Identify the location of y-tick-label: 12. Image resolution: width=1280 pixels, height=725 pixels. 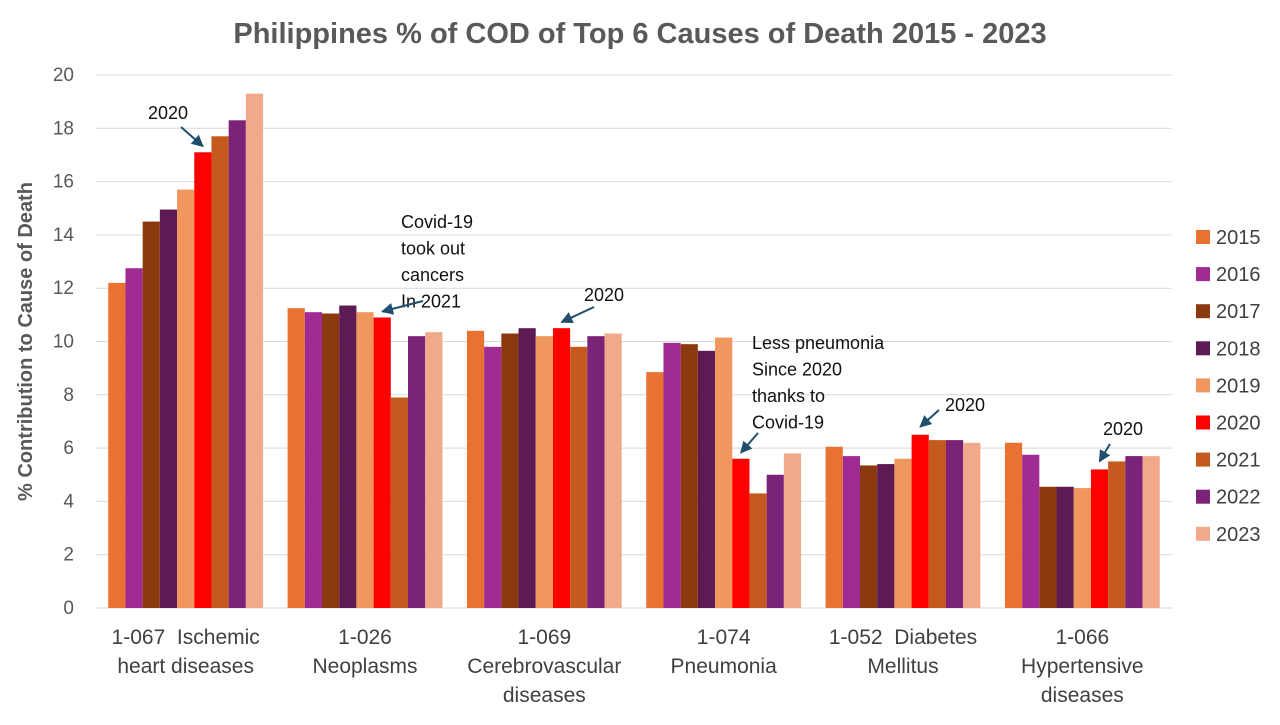
(63, 288).